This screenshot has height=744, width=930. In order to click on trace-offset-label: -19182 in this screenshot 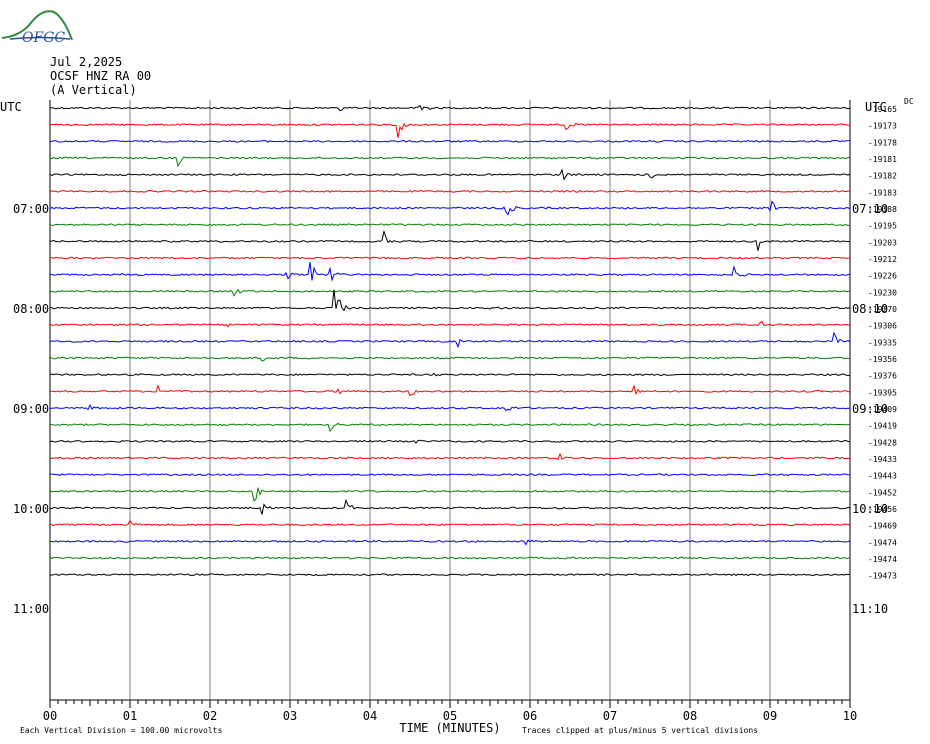, I will do `click(882, 176)`.